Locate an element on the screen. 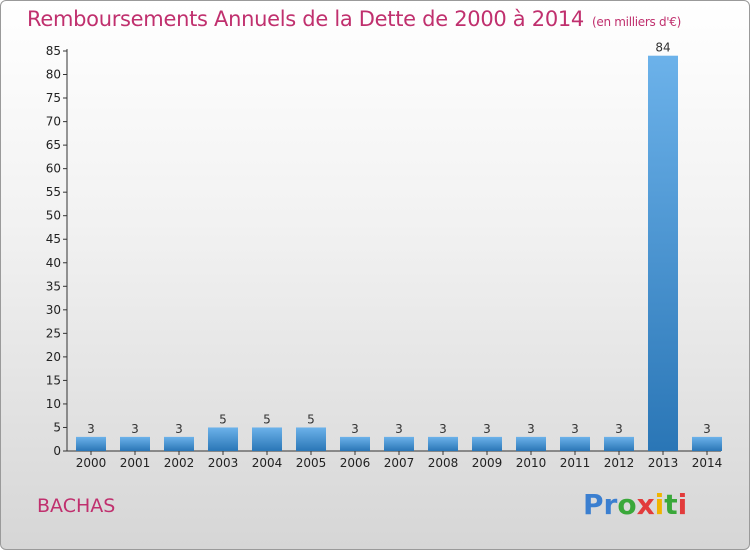  bar-2003 is located at coordinates (223, 439).